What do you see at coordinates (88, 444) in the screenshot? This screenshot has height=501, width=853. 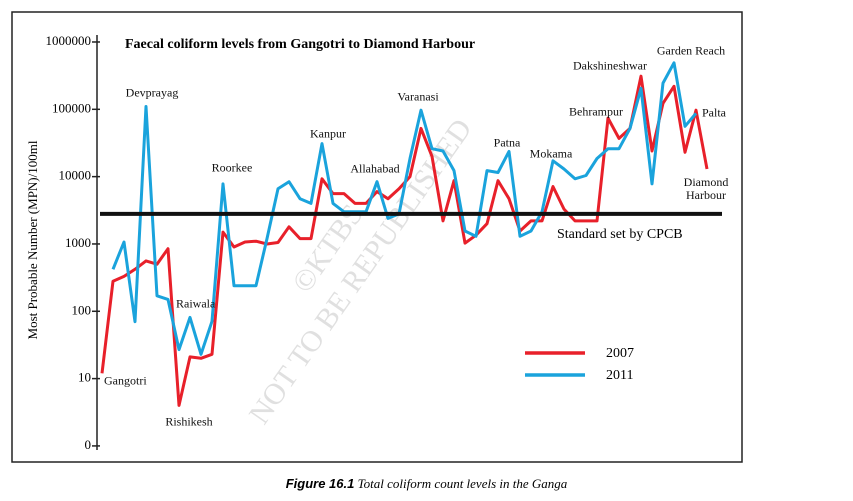 I see `y-tick-label: 0` at bounding box center [88, 444].